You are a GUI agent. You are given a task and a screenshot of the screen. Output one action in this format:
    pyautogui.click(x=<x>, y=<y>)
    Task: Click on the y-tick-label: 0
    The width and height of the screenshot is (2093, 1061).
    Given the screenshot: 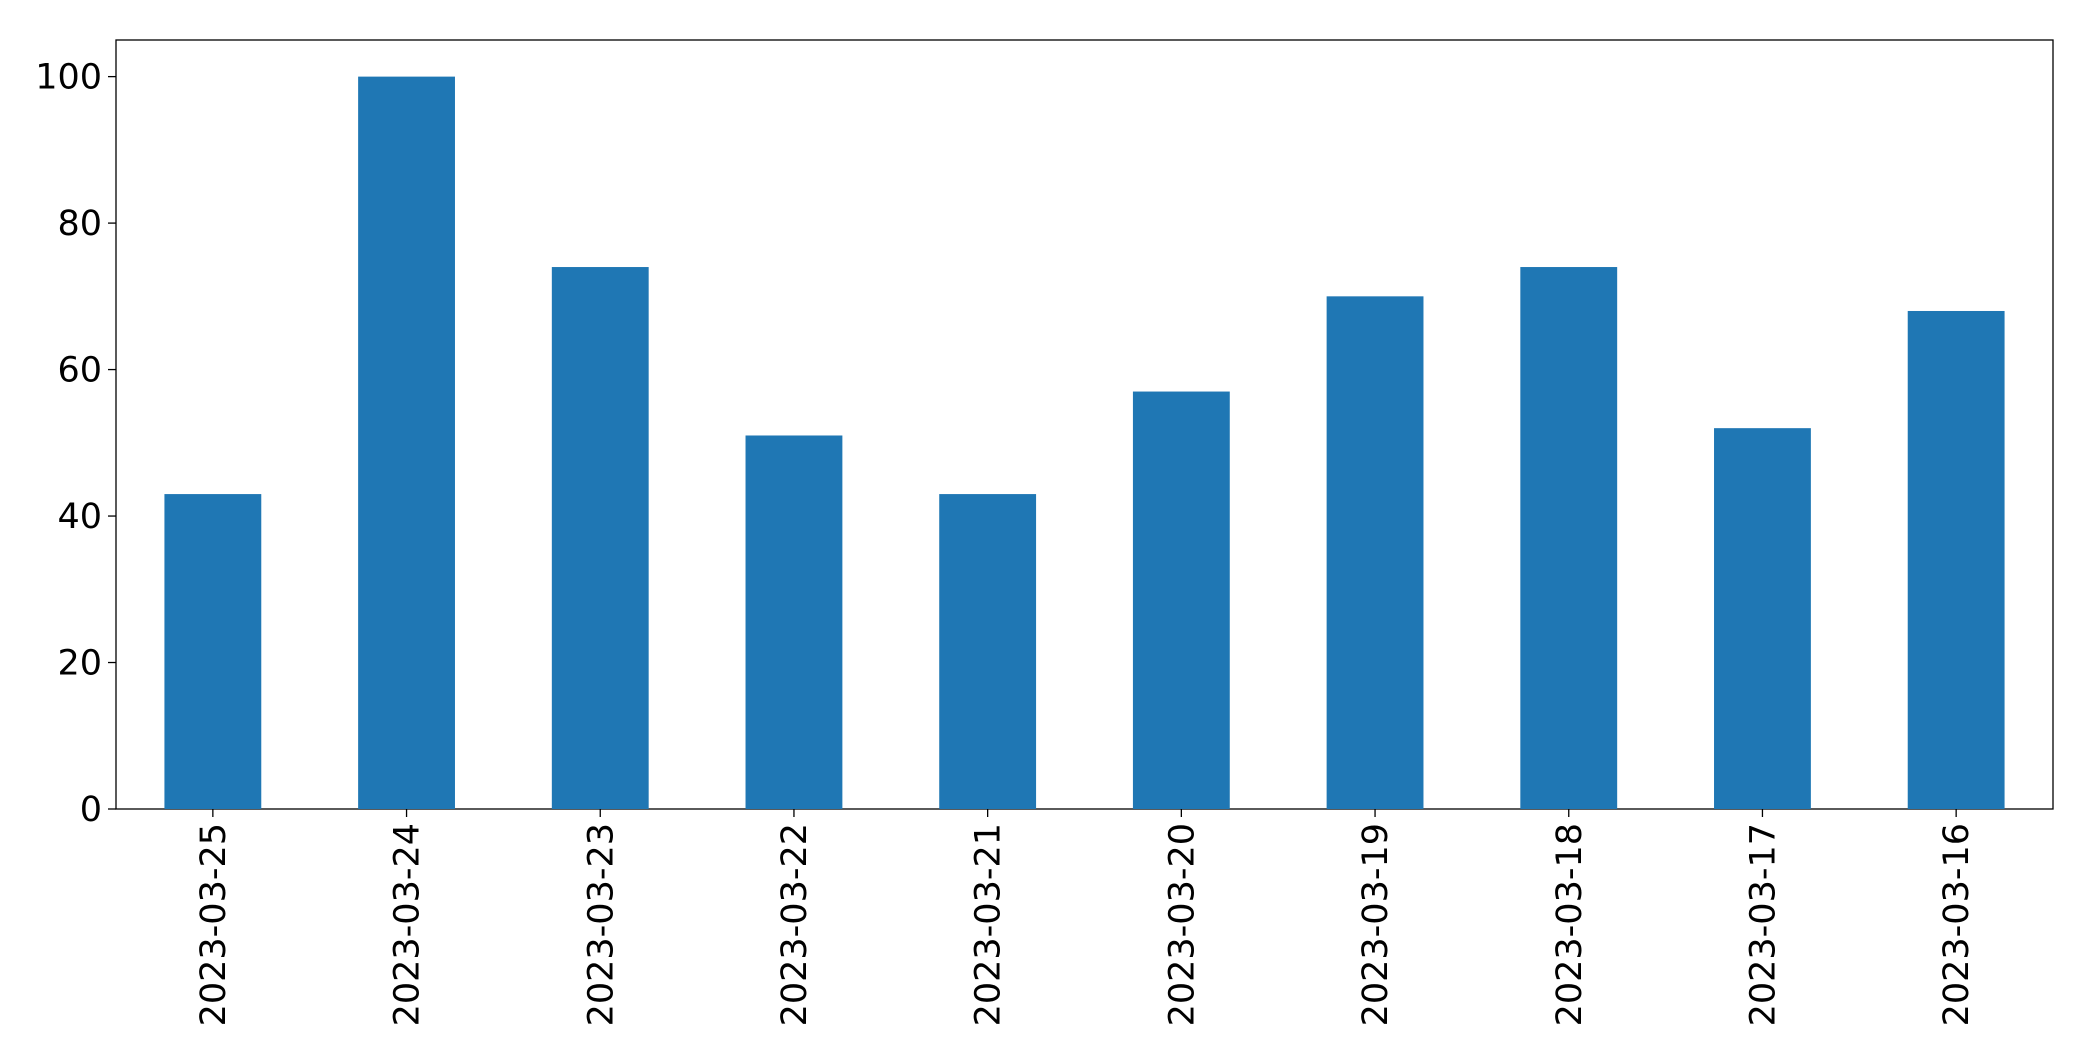 What is the action you would take?
    pyautogui.click(x=91, y=810)
    